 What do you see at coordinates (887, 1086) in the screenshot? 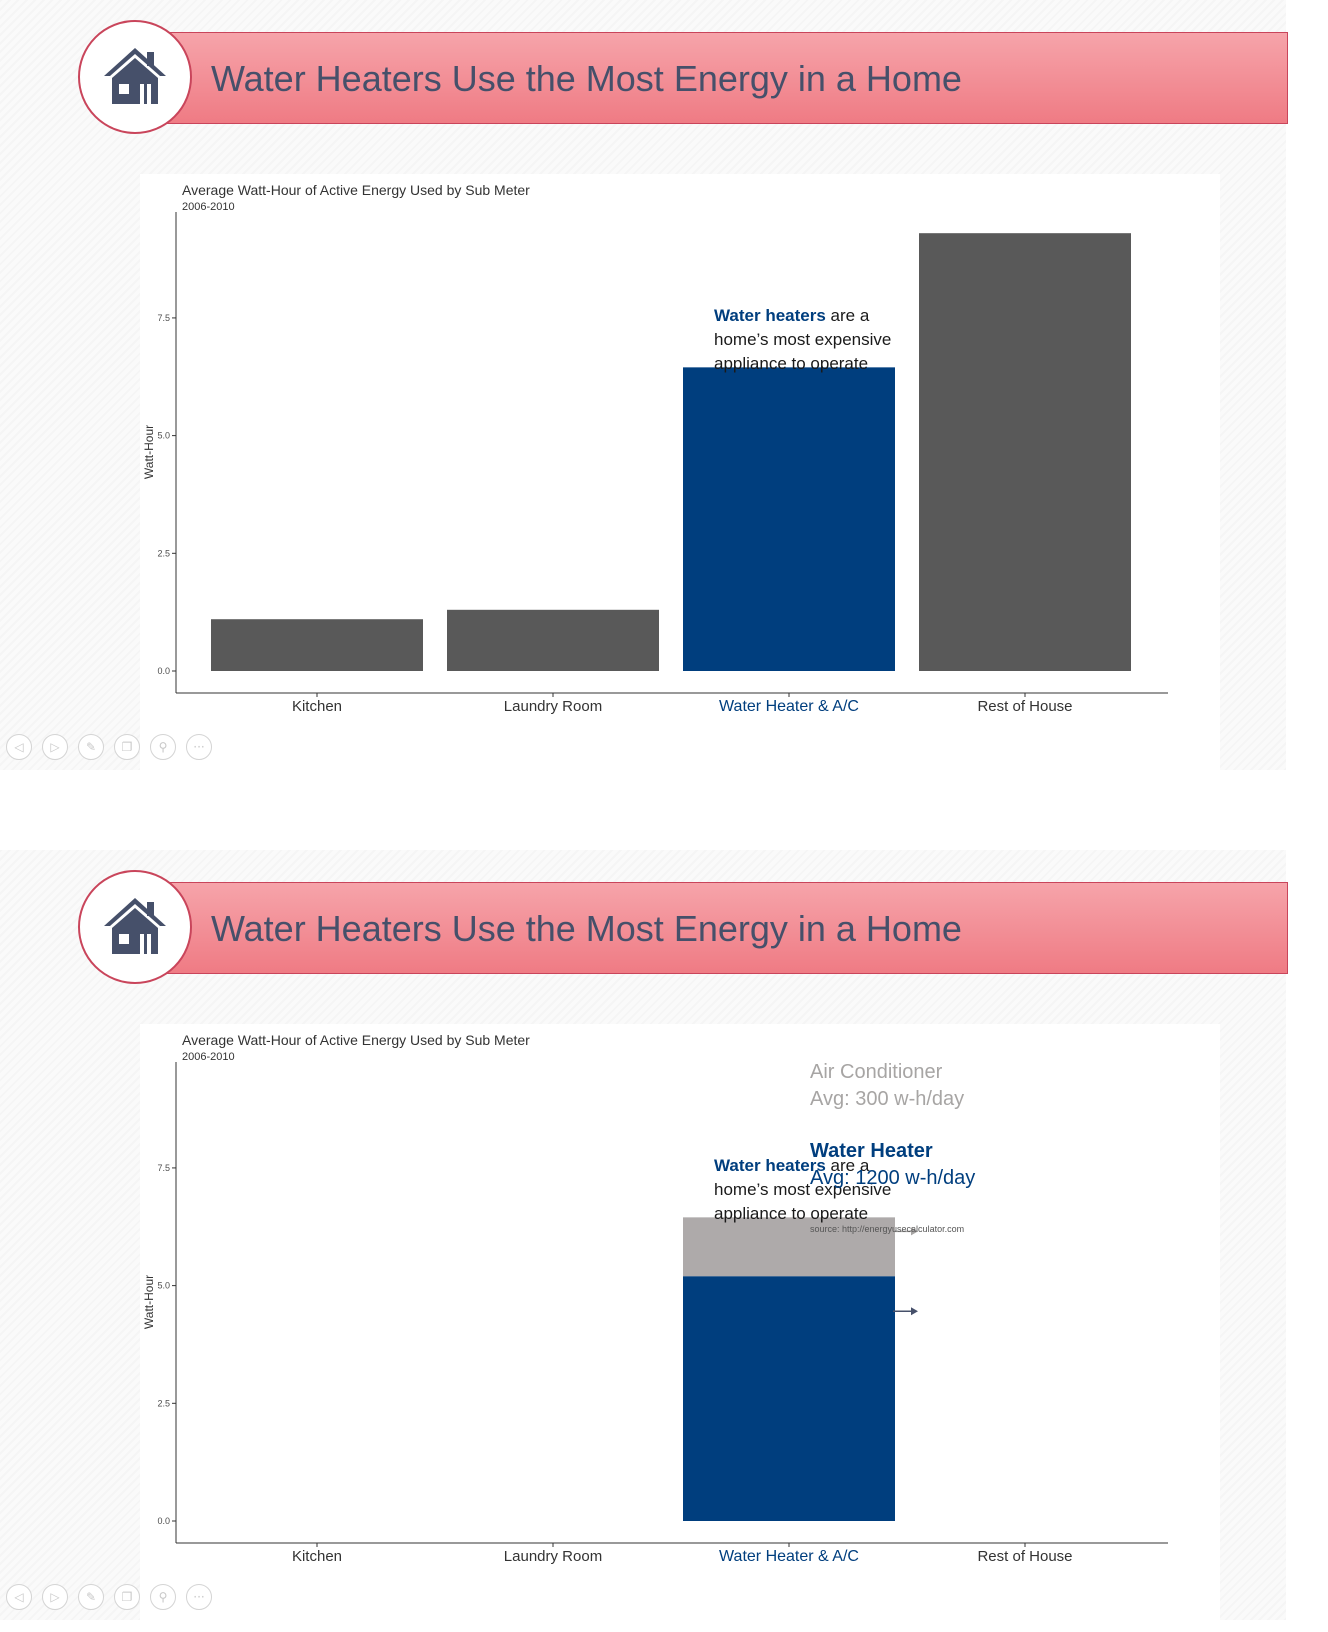
I see `ac-callout: Air Conditioner Avg: 300 w-h/day` at bounding box center [887, 1086].